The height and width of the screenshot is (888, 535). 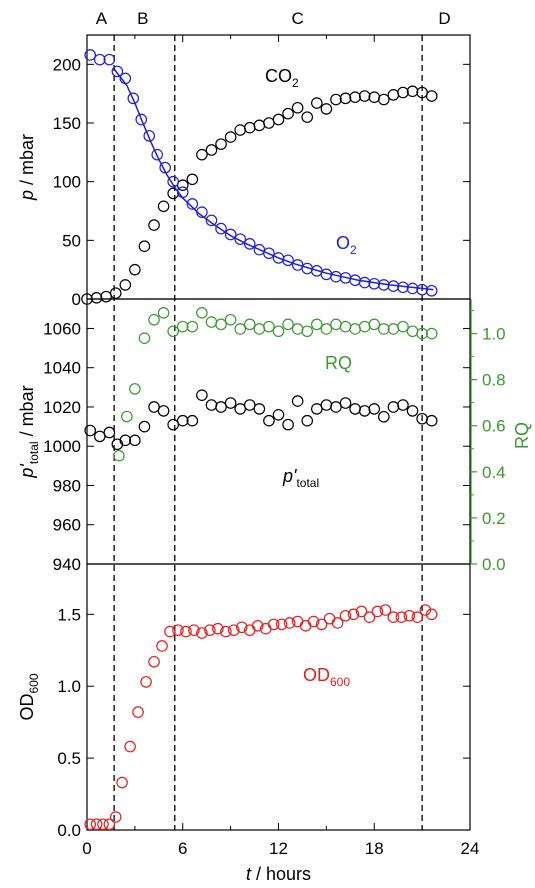 What do you see at coordinates (282, 78) in the screenshot?
I see `series-label-co2: CO2` at bounding box center [282, 78].